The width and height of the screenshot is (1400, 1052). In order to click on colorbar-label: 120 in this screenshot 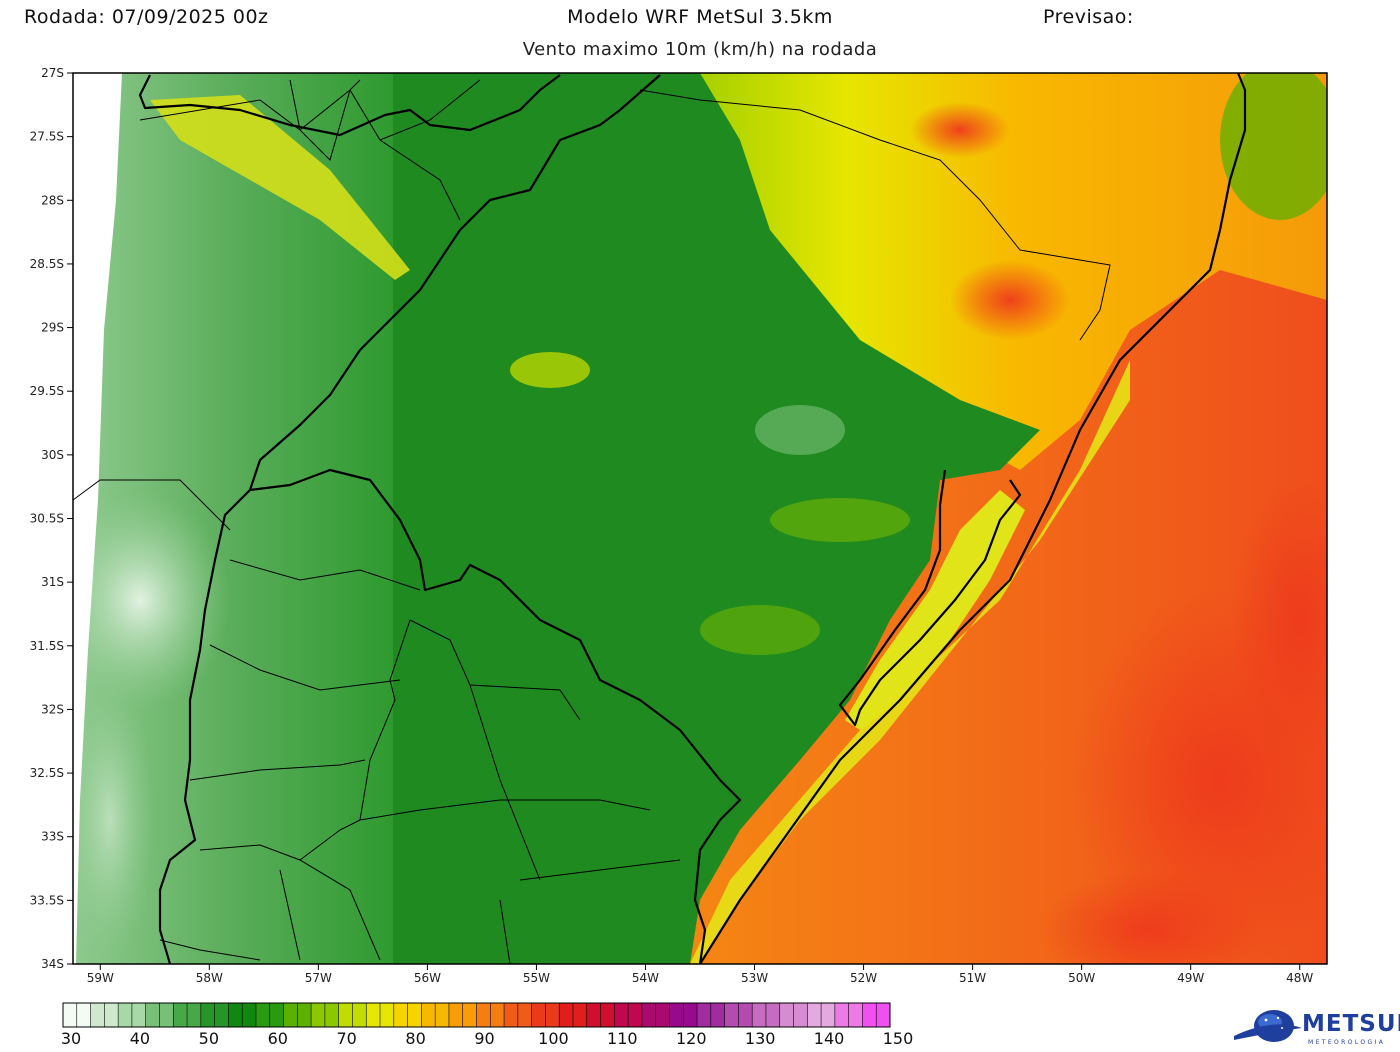, I will do `click(691, 1038)`.